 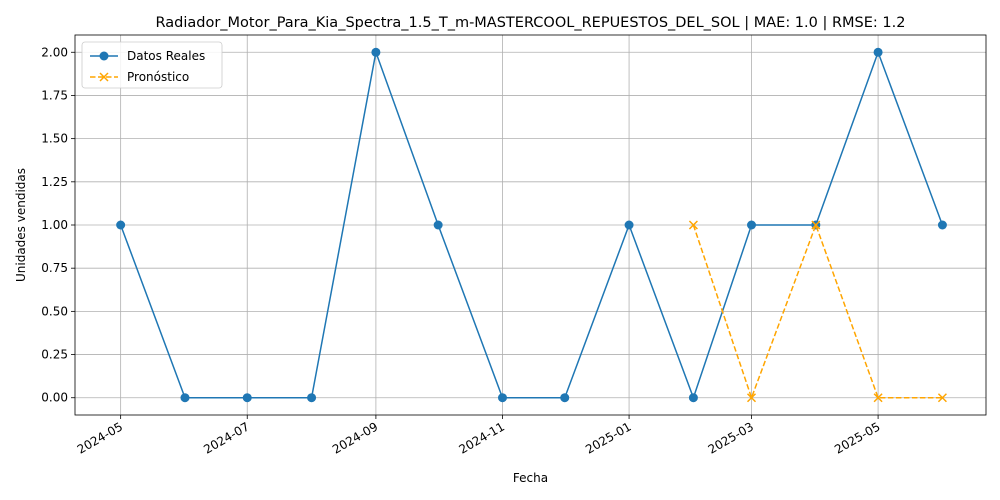 What do you see at coordinates (731, 437) in the screenshot?
I see `x-tick-label: 2025-03` at bounding box center [731, 437].